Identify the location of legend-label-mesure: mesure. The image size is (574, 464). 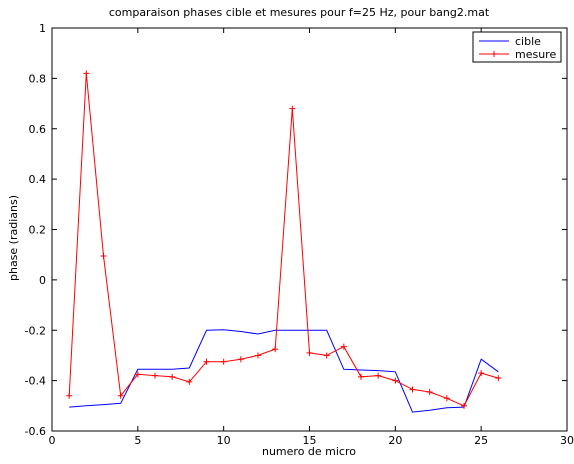
(535, 54).